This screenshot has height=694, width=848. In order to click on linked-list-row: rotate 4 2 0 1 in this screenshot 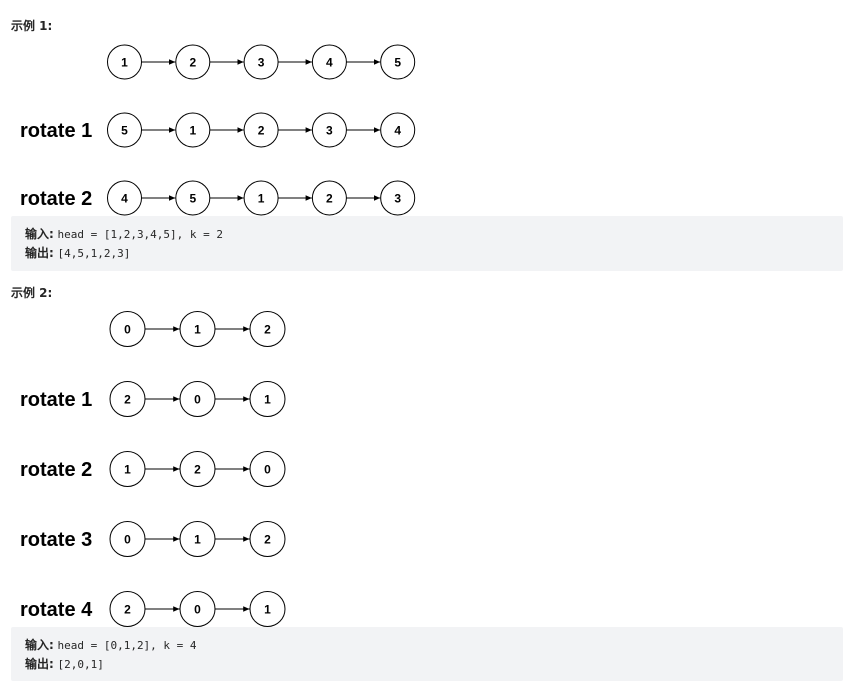, I will do `click(153, 609)`.